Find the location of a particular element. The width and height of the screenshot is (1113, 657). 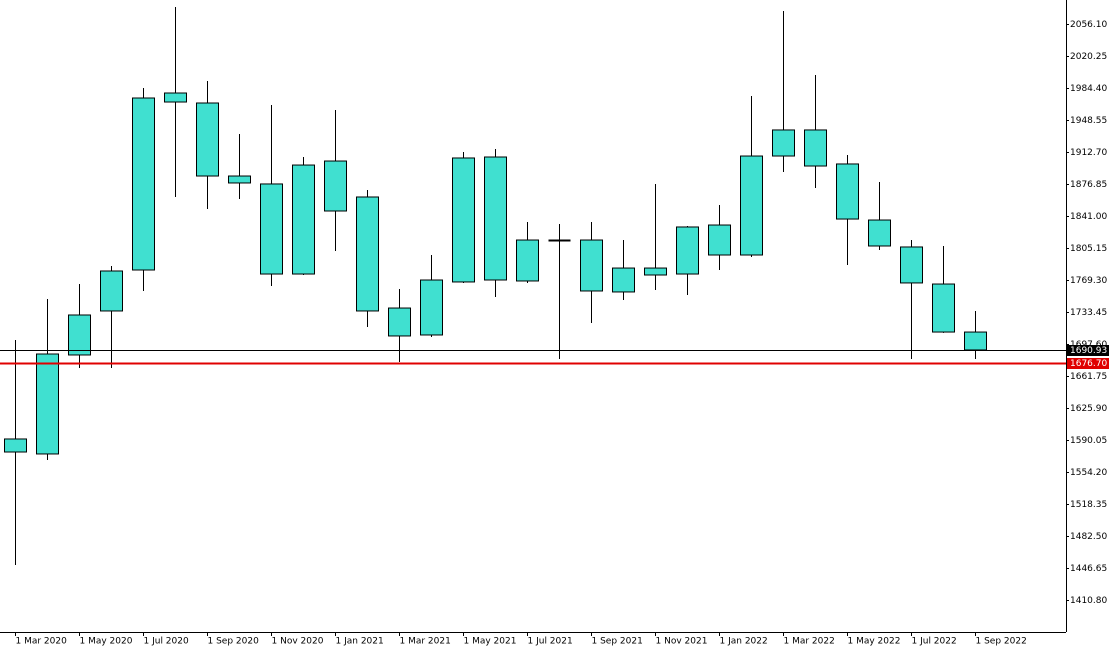

x-tick-label: 1 Sep 2022 is located at coordinates (1001, 642).